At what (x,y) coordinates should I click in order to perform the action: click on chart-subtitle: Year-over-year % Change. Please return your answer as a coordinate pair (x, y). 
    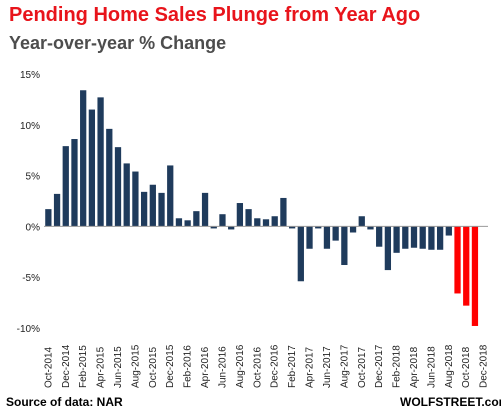
    Looking at the image, I should click on (118, 43).